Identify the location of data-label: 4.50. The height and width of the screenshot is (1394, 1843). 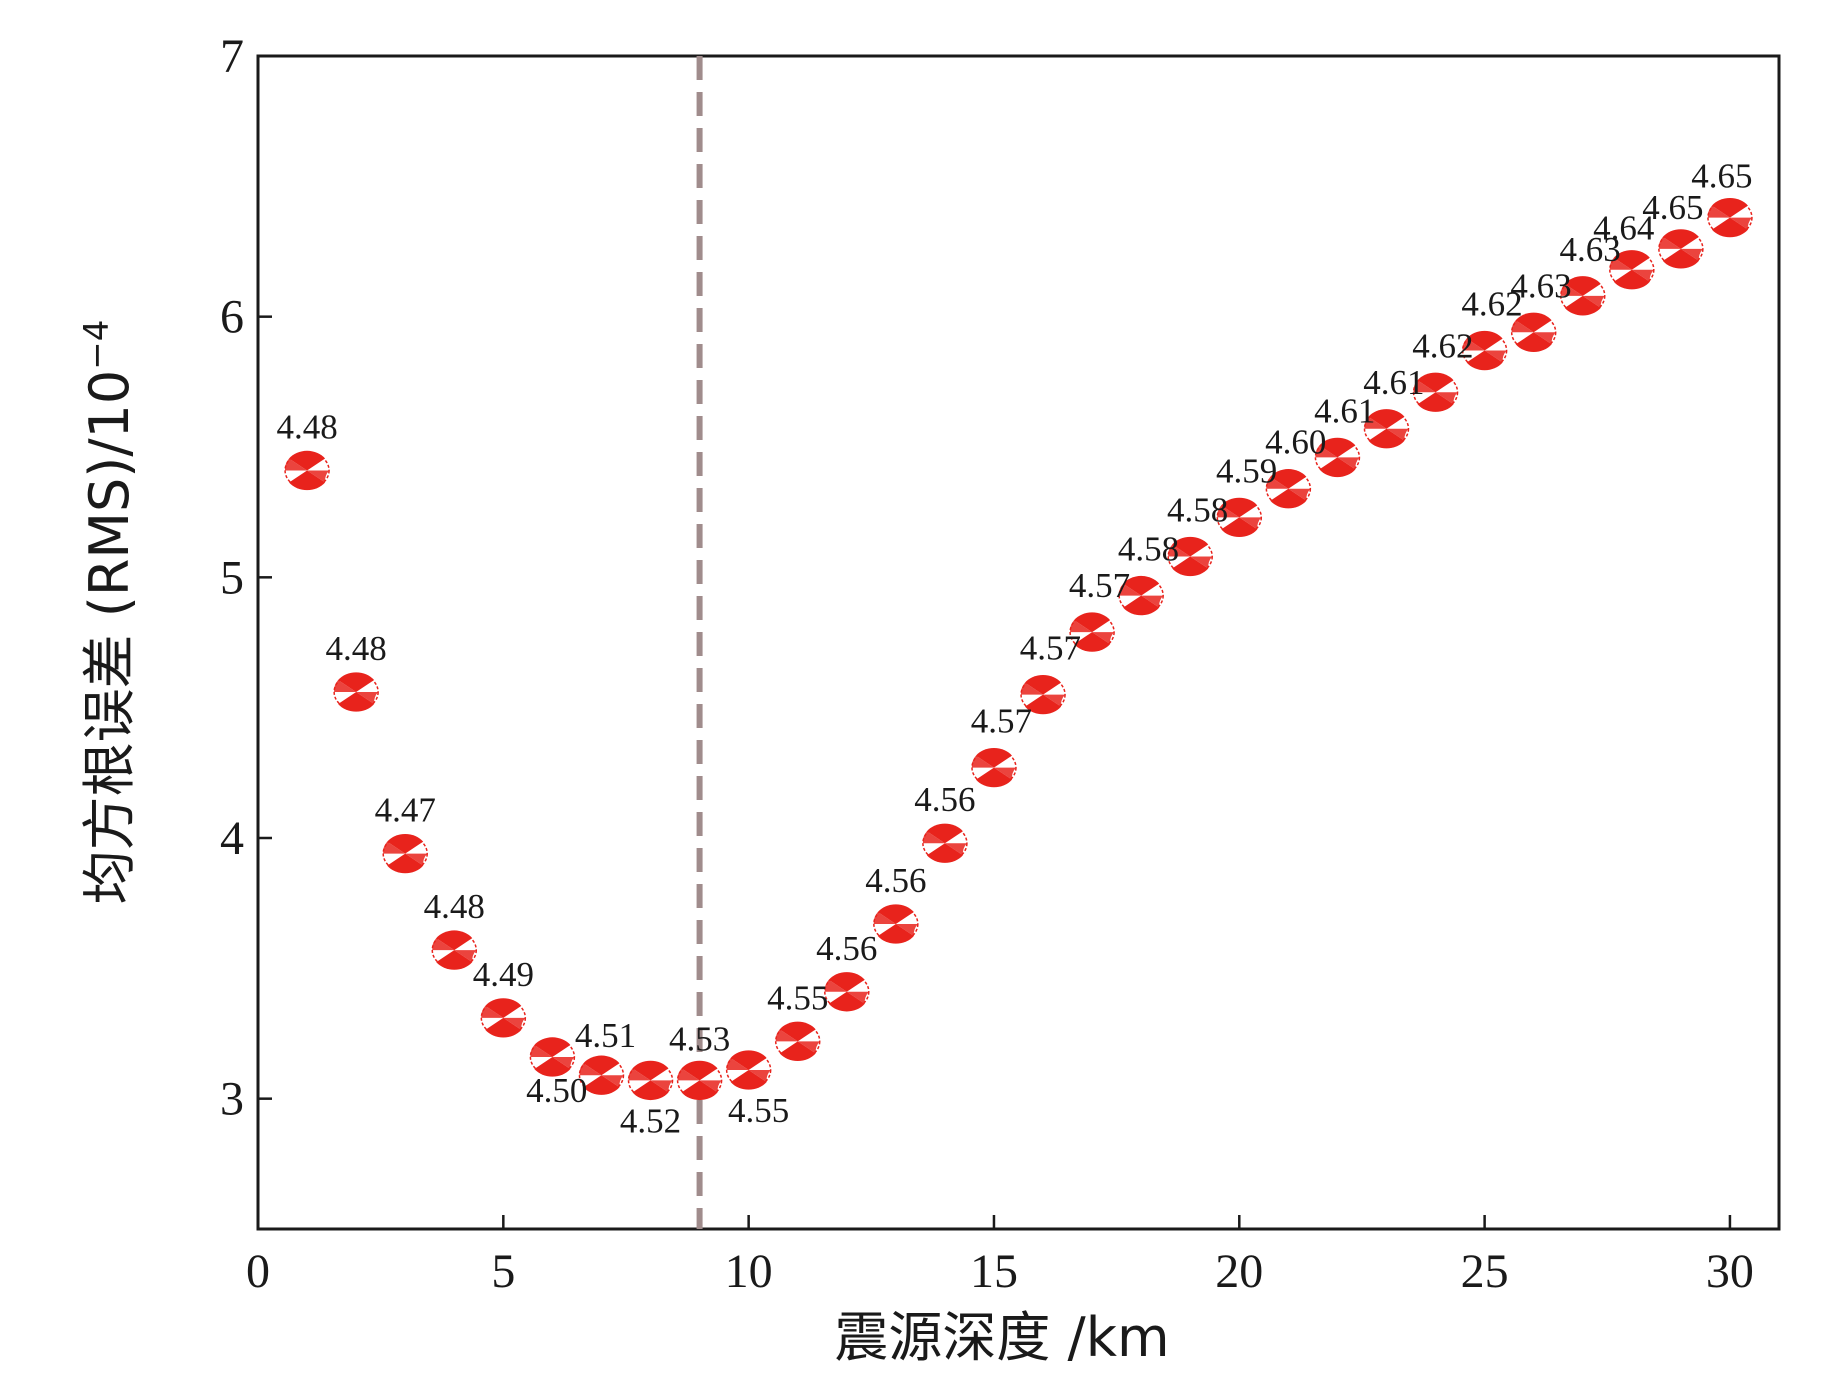
(556, 1090).